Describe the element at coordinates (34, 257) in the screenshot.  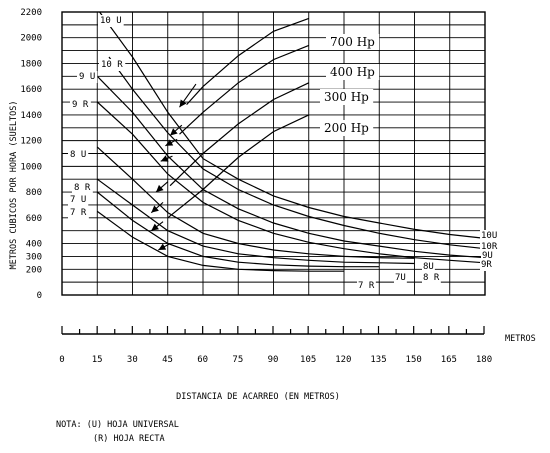
I see `y-tick-label: 300` at that location.